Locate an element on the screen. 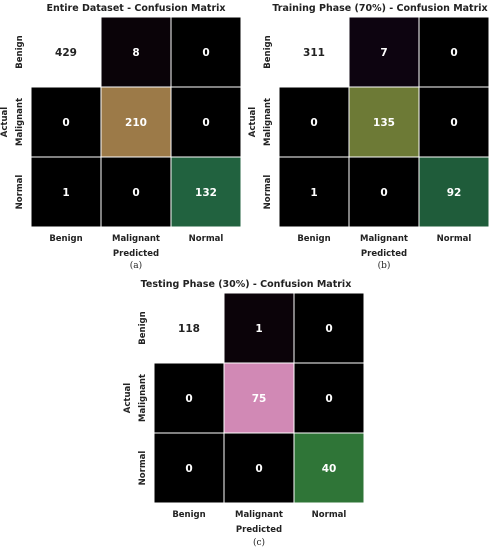 The height and width of the screenshot is (550, 491). cell-value-label: 429 is located at coordinates (66, 53).